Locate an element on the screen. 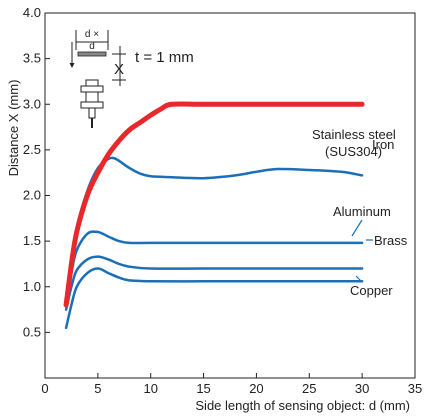 Image resolution: width=425 pixels, height=416 pixels. y-tick-label: 3.5 is located at coordinates (32, 58).